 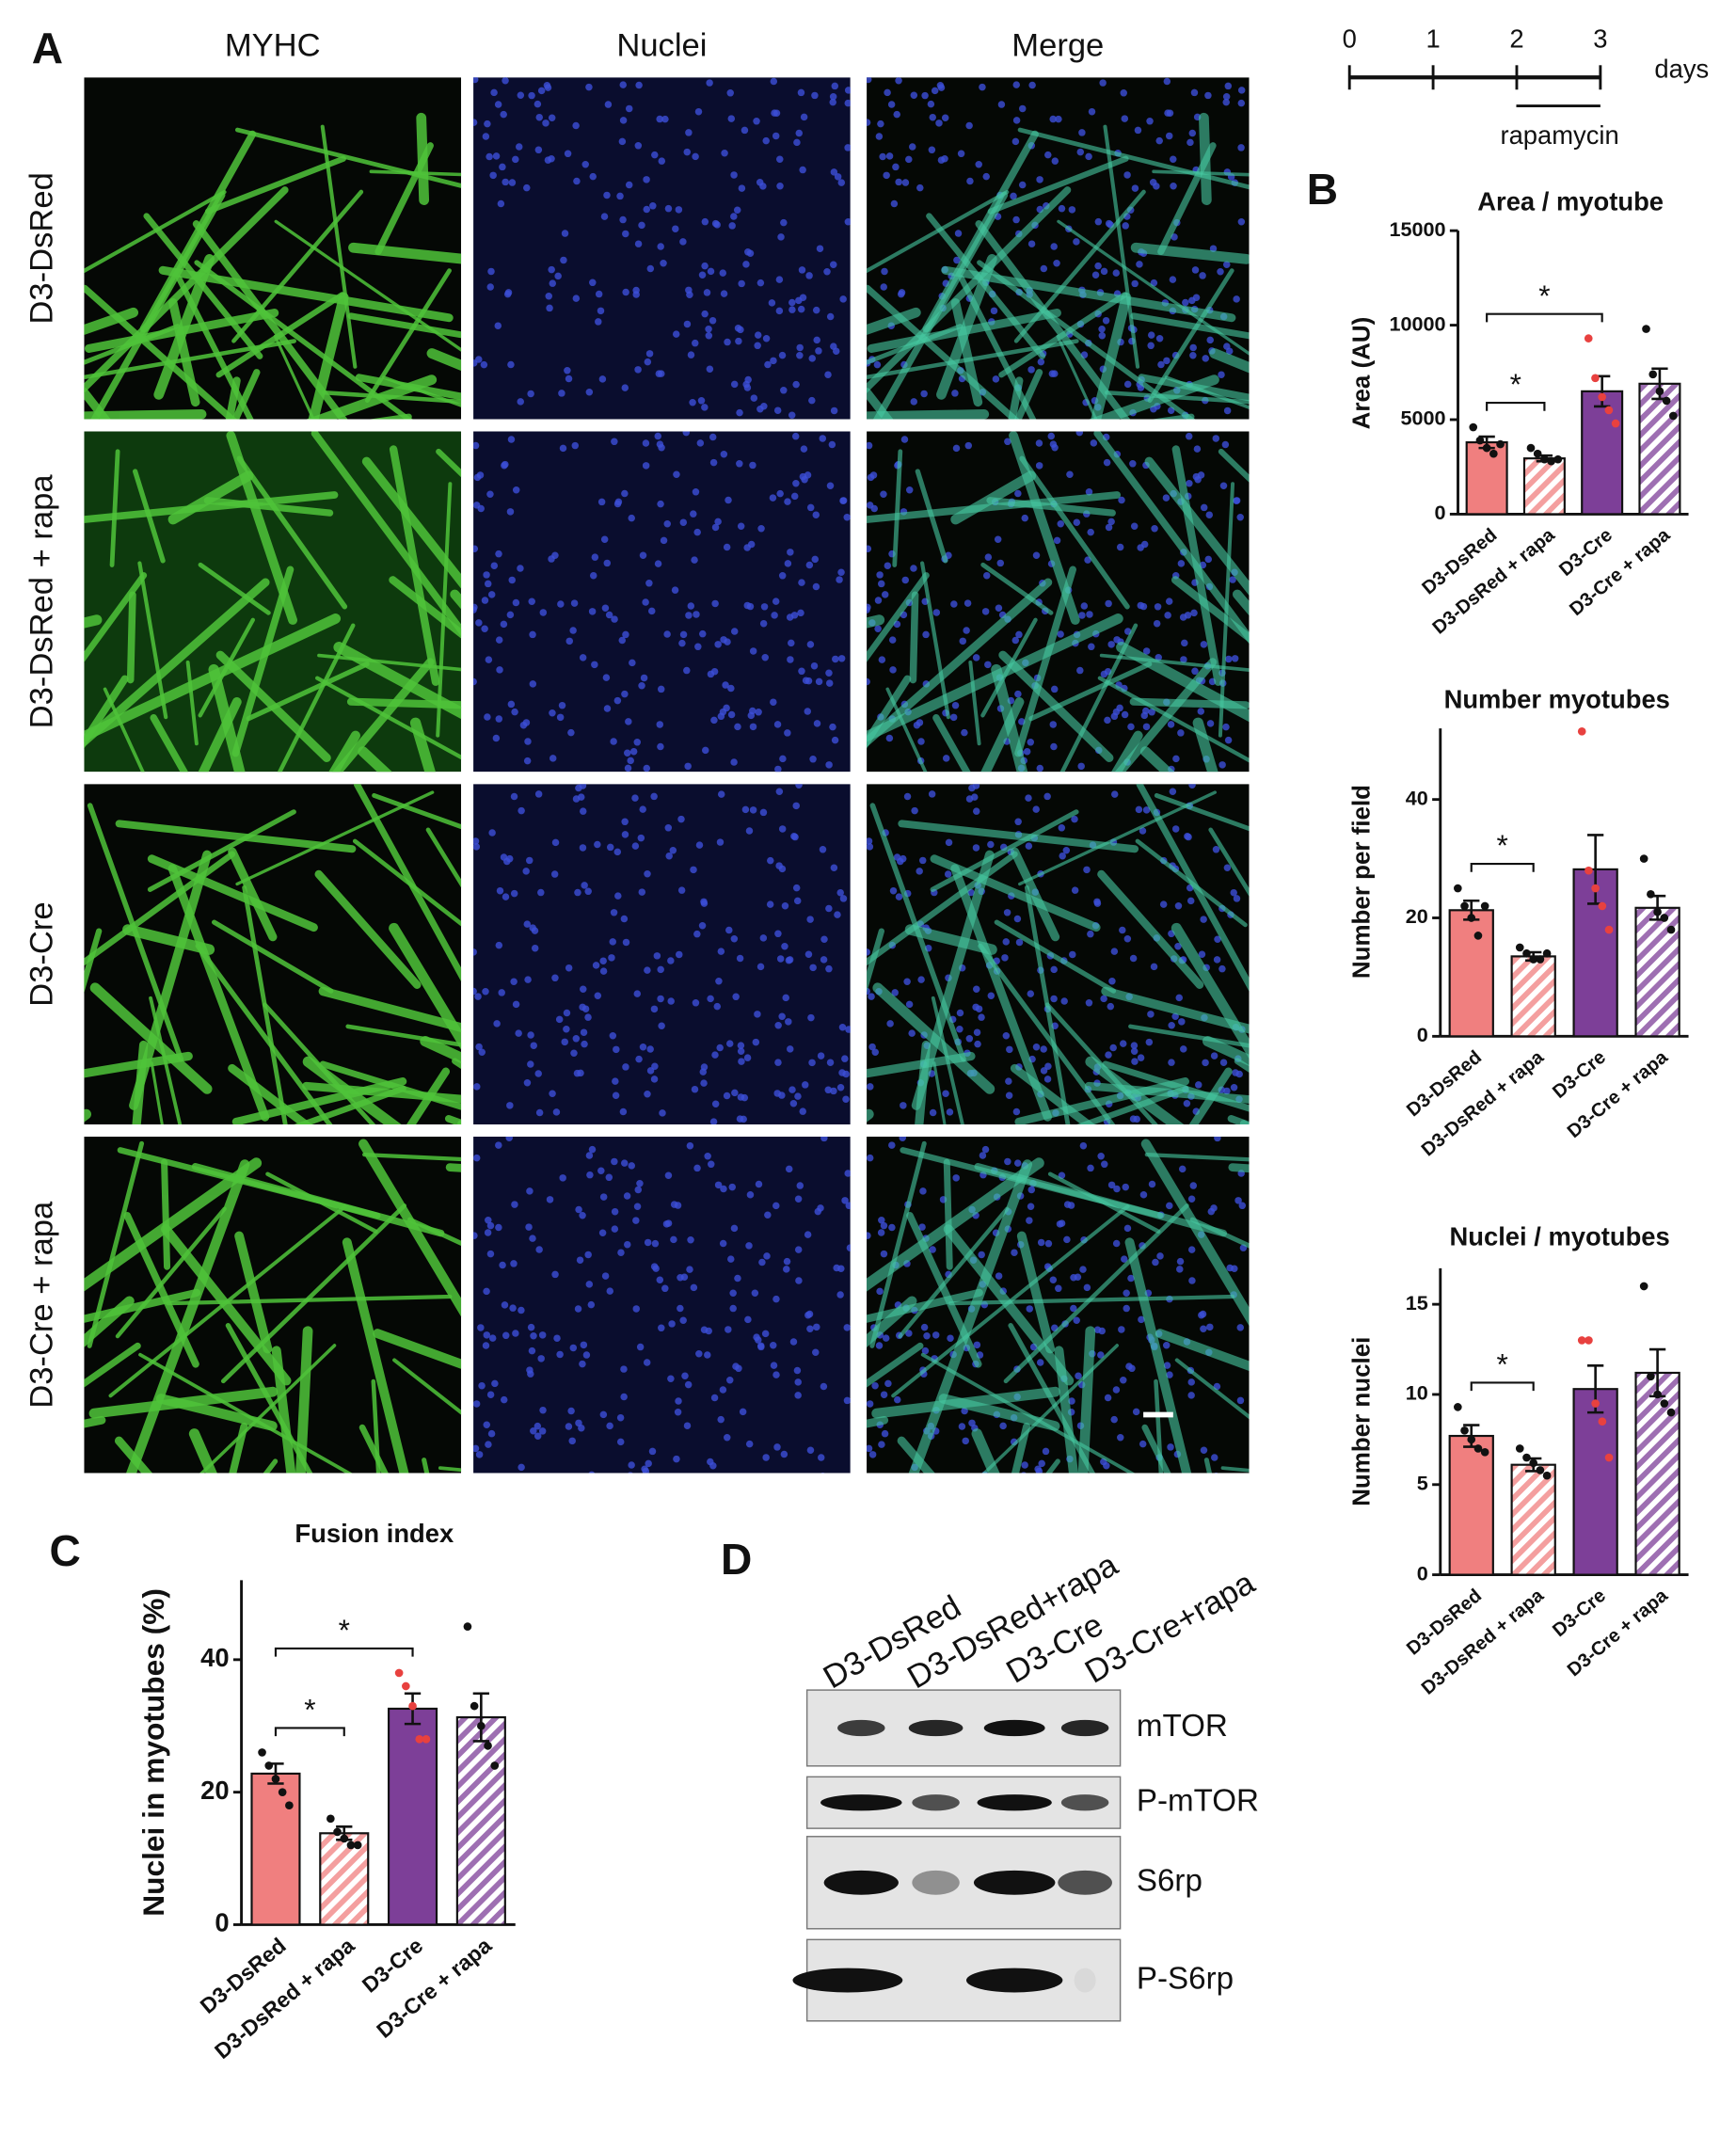 I want to click on panel-label: D, so click(x=736, y=1559).